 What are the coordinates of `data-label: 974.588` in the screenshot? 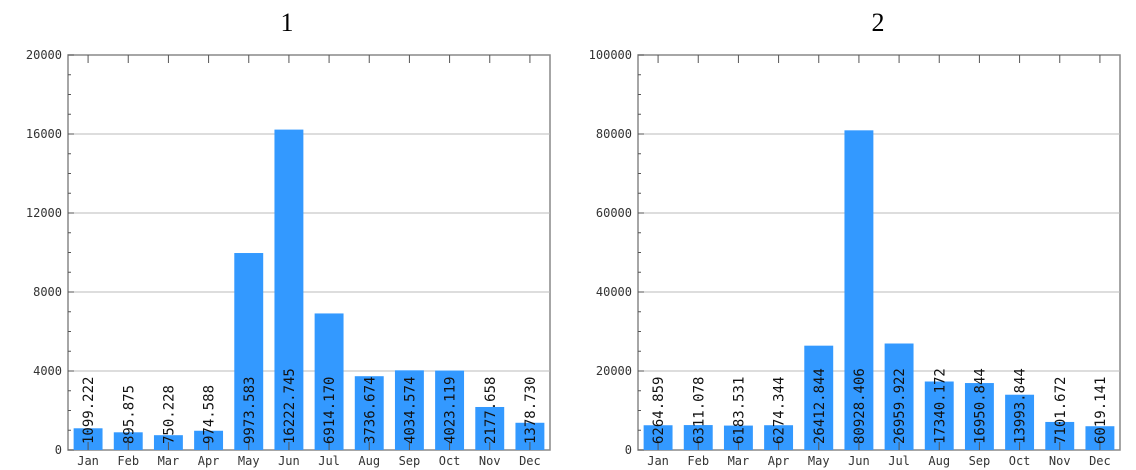 It's located at (210, 414).